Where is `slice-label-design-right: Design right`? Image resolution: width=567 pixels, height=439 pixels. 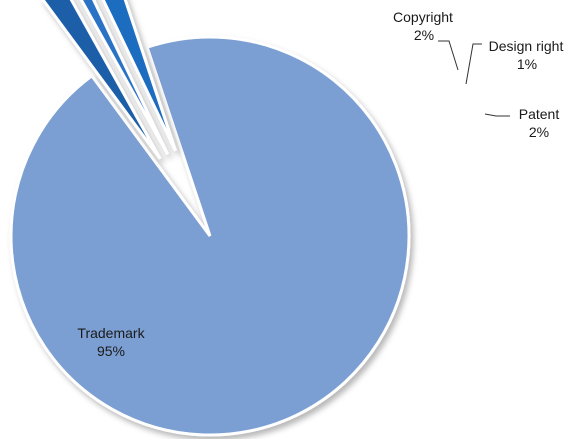 slice-label-design-right: Design right is located at coordinates (526, 46).